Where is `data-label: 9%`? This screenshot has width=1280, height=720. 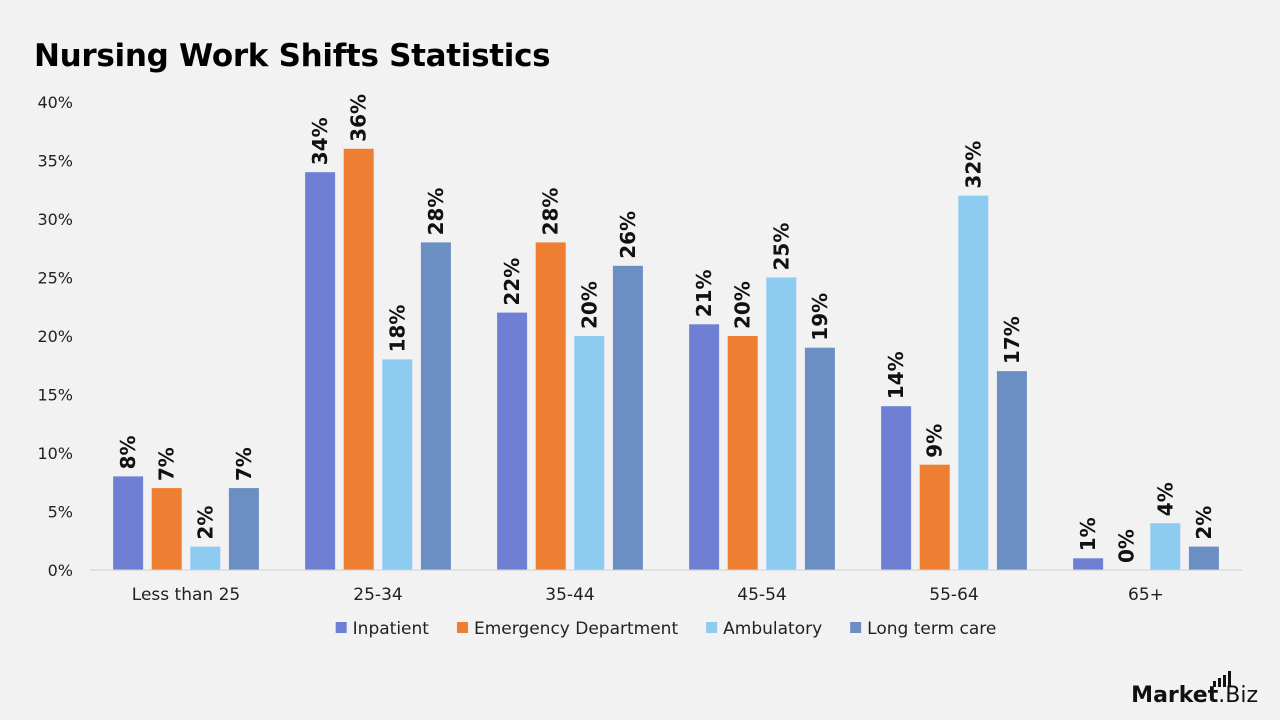
data-label: 9% is located at coordinates (935, 441).